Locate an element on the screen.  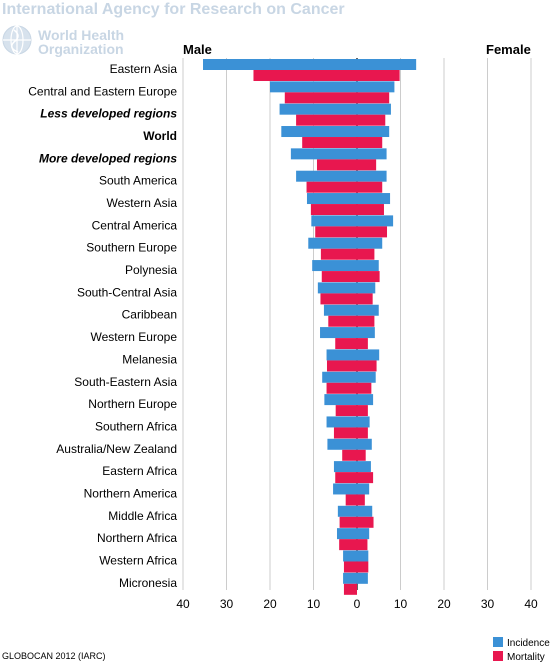
bar-mortality-female-northern-america is located at coordinates (361, 500).